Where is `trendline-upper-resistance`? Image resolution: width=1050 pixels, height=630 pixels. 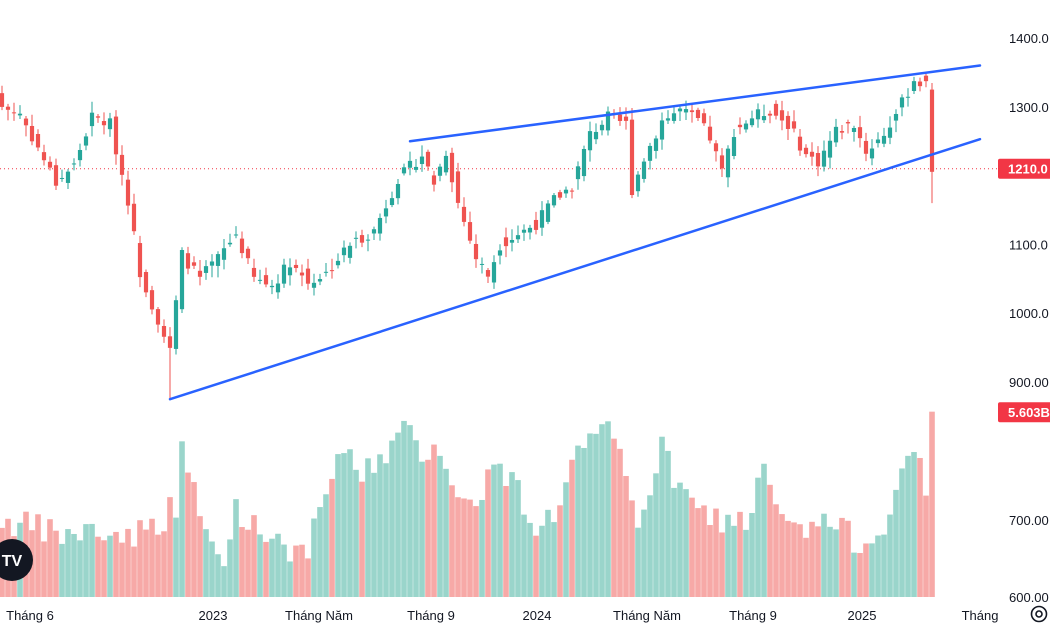
trendline-upper-resistance is located at coordinates (695, 103).